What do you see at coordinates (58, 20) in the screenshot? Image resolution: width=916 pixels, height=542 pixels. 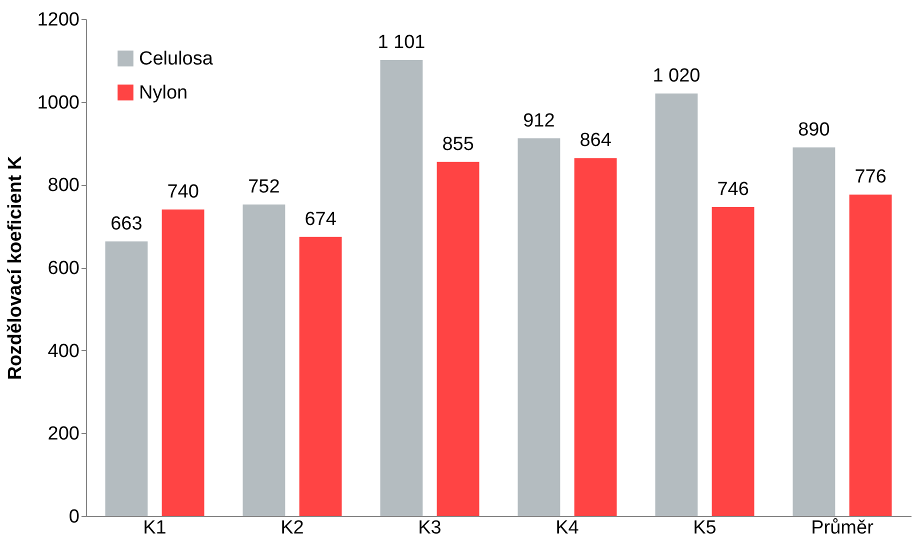 I see `y-tick-label: 1200` at bounding box center [58, 20].